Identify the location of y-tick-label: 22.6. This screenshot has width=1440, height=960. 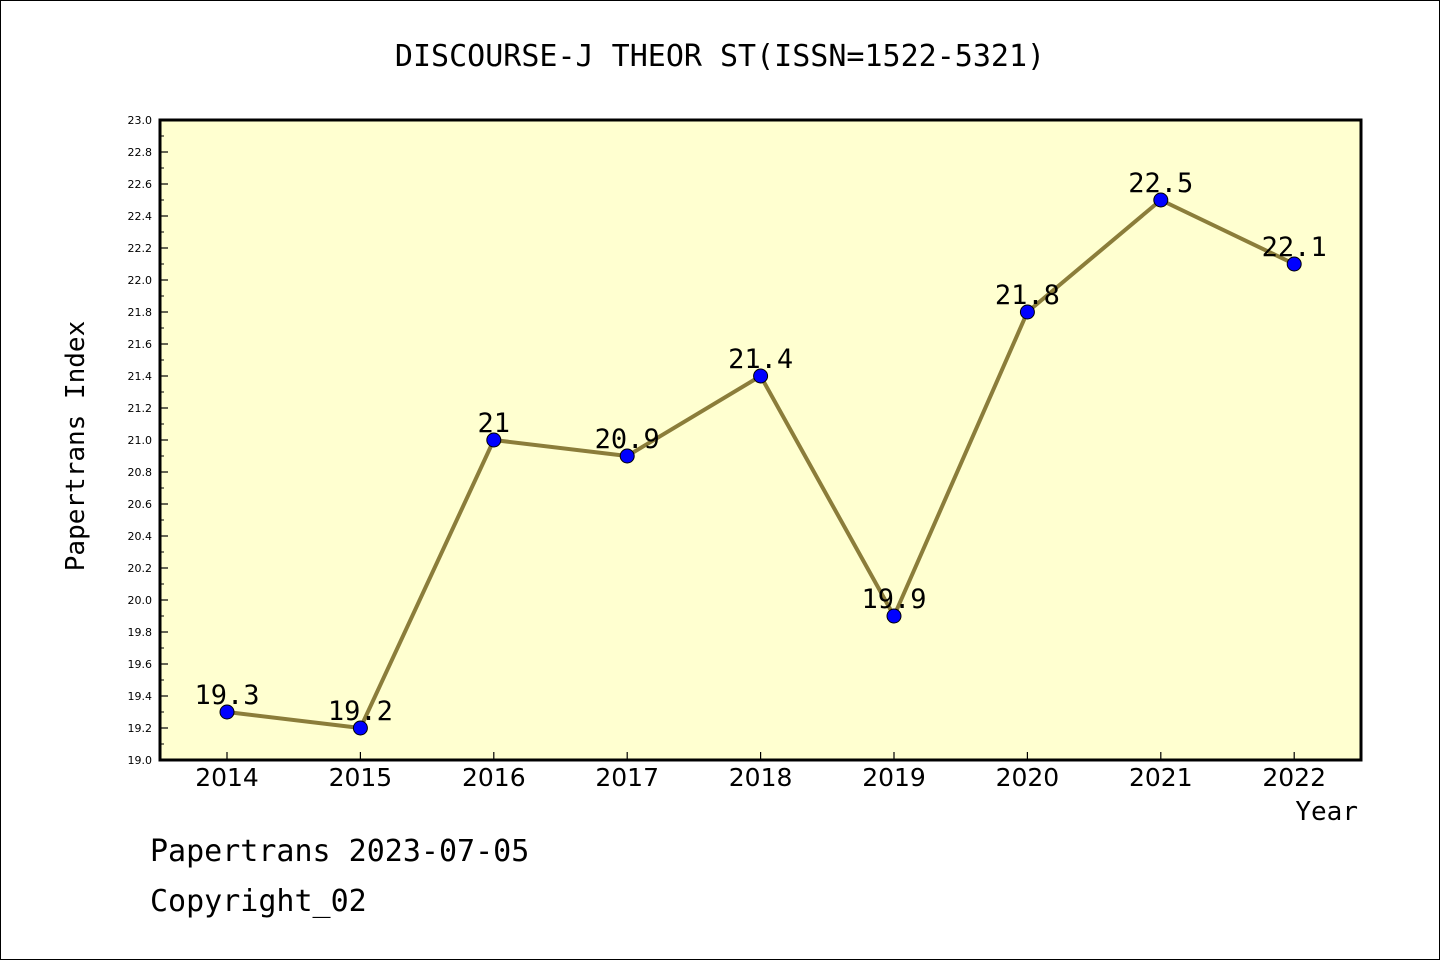
(140, 184).